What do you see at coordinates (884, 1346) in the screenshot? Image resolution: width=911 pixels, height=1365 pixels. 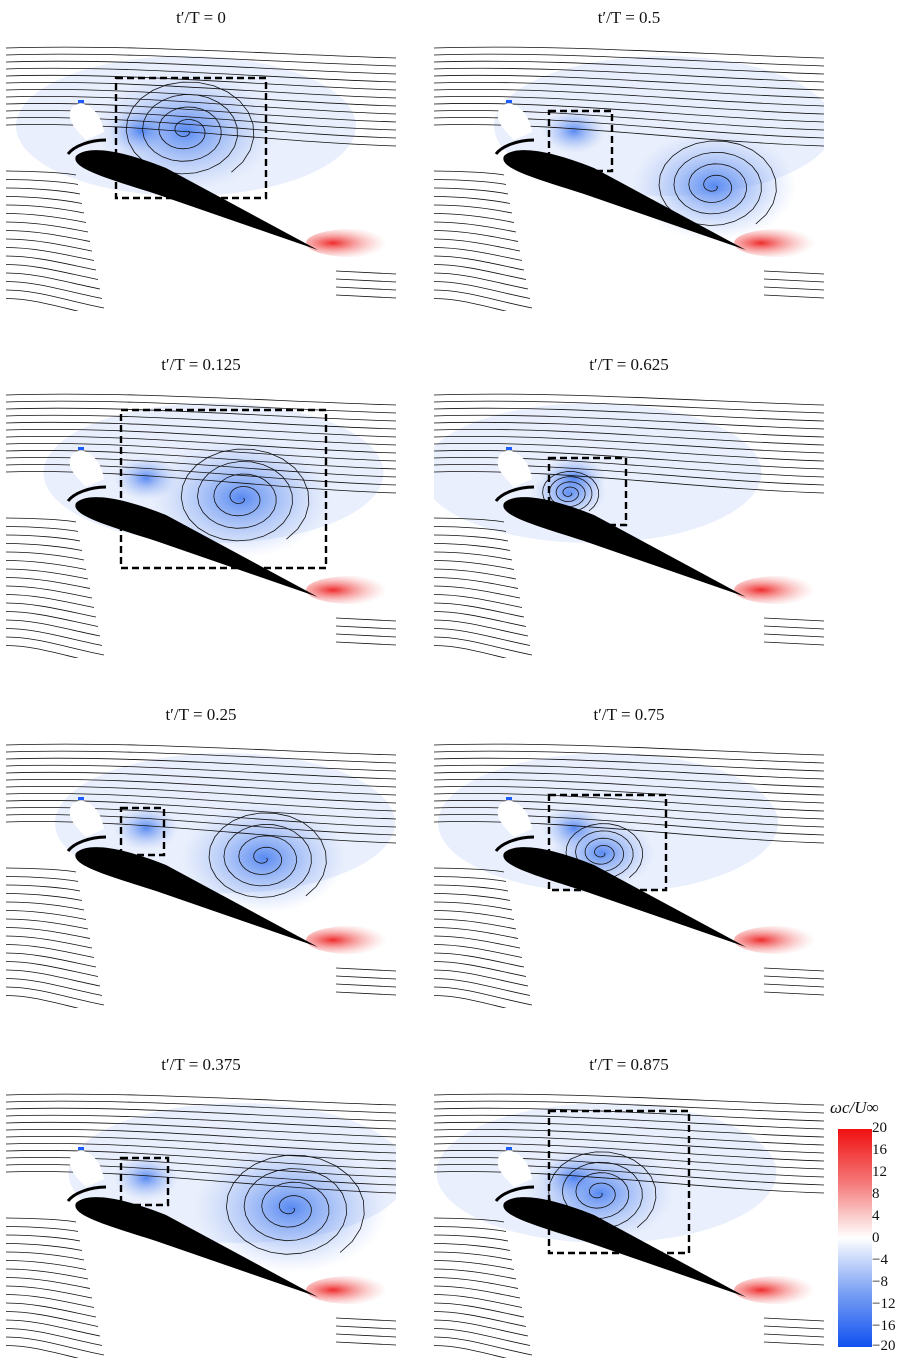 I see `colorbar-tick: −20` at bounding box center [884, 1346].